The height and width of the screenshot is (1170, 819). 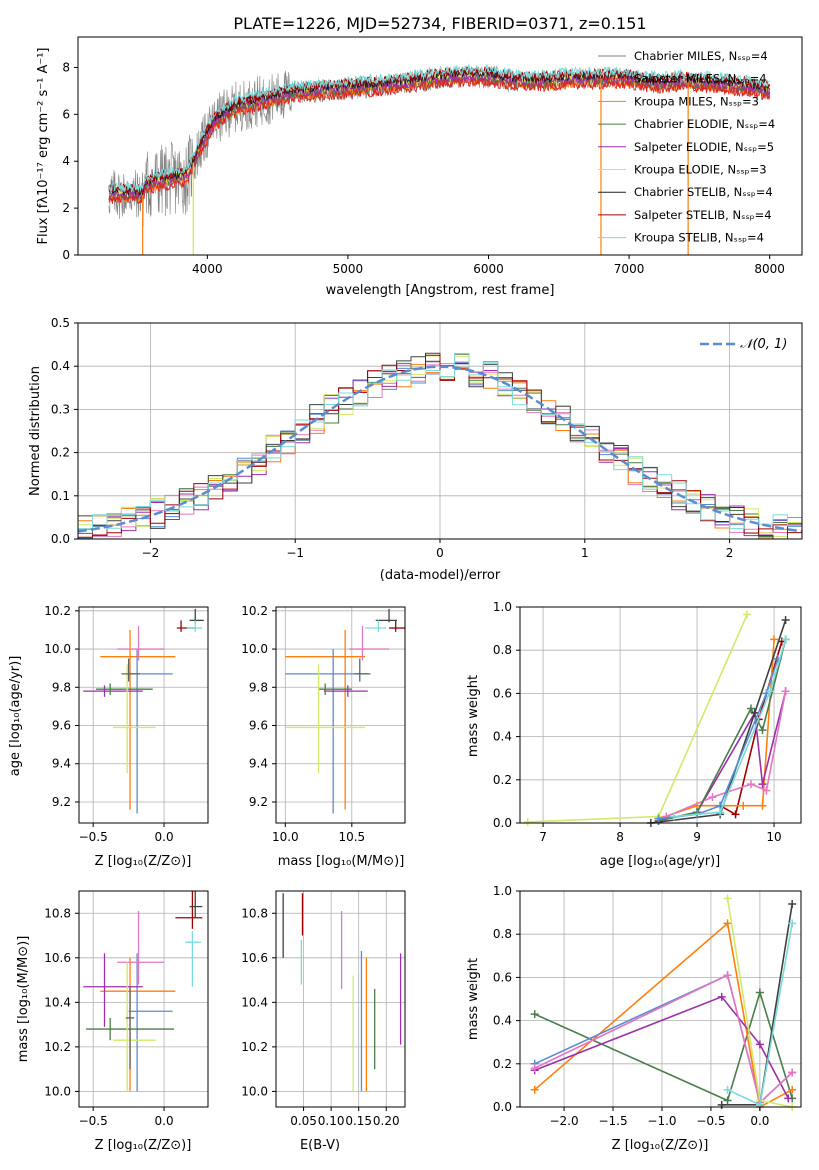 What do you see at coordinates (700, 79) in the screenshot?
I see `legend-label: Salpeter MILES, Nₛₛₚ=4` at bounding box center [700, 79].